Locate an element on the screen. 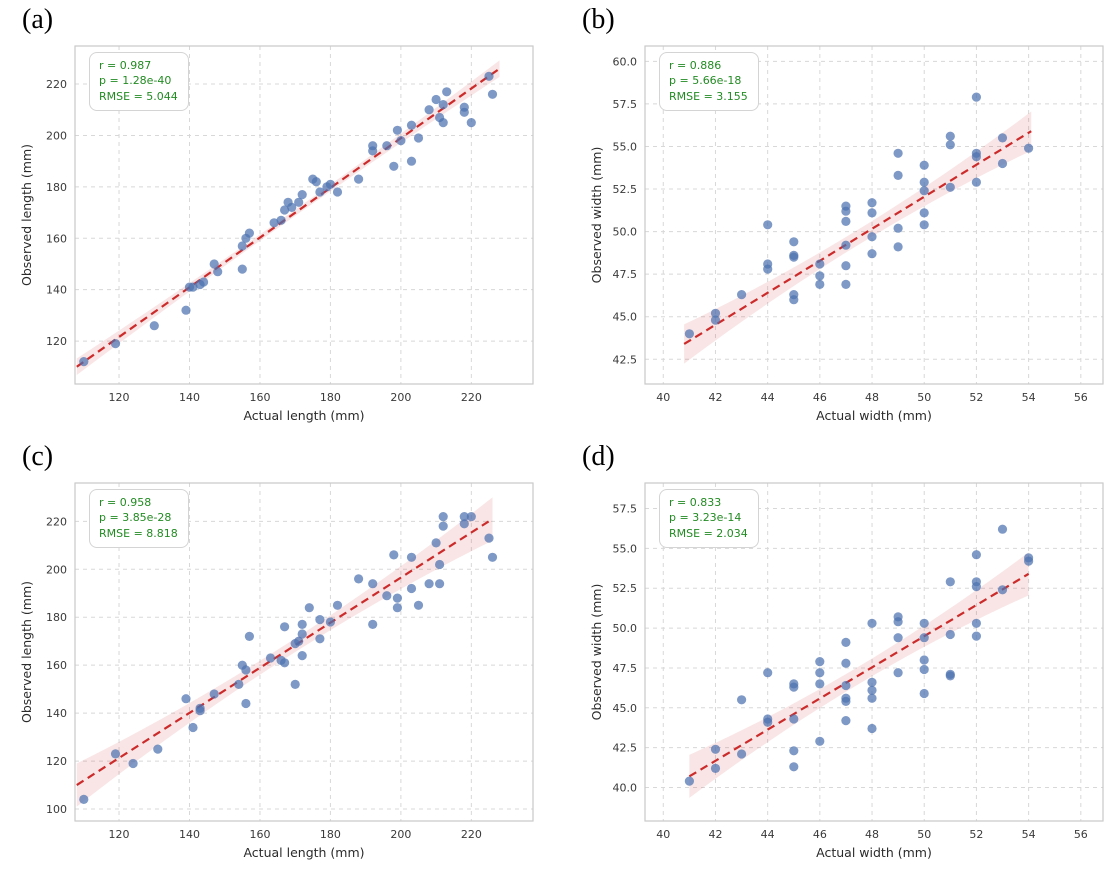 This screenshot has height=874, width=1120. svg-text: 47.5 is located at coordinates (625, 668).